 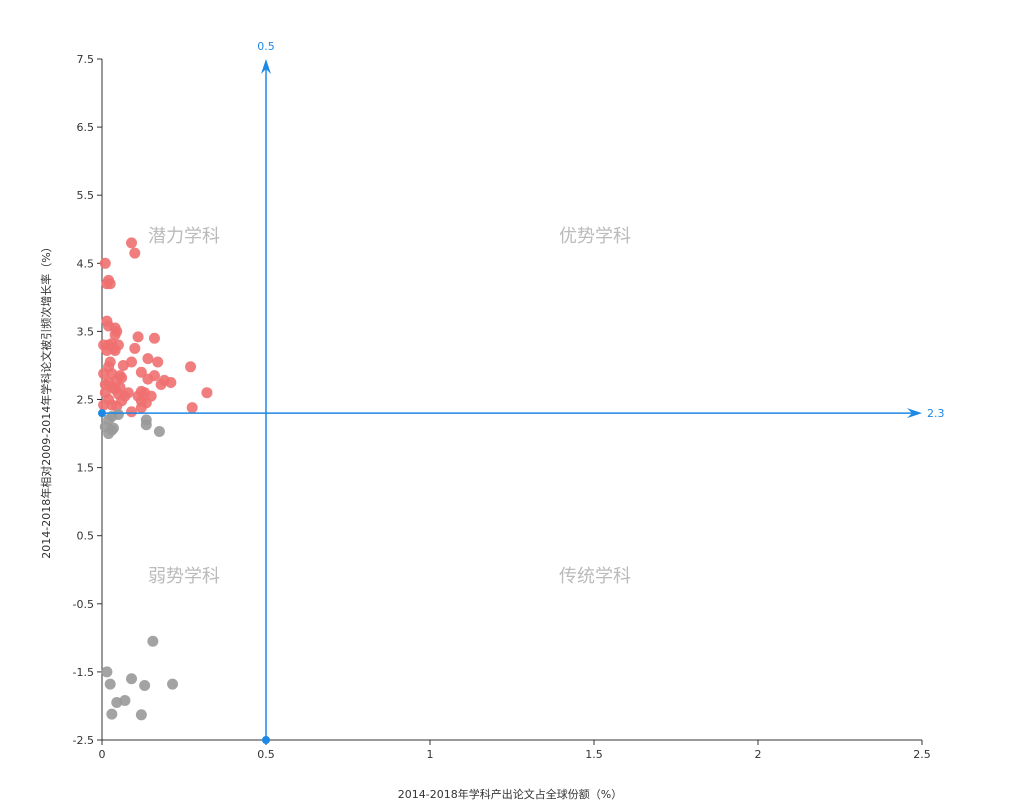 What do you see at coordinates (155, 479) in the screenshot?
I see `data-points` at bounding box center [155, 479].